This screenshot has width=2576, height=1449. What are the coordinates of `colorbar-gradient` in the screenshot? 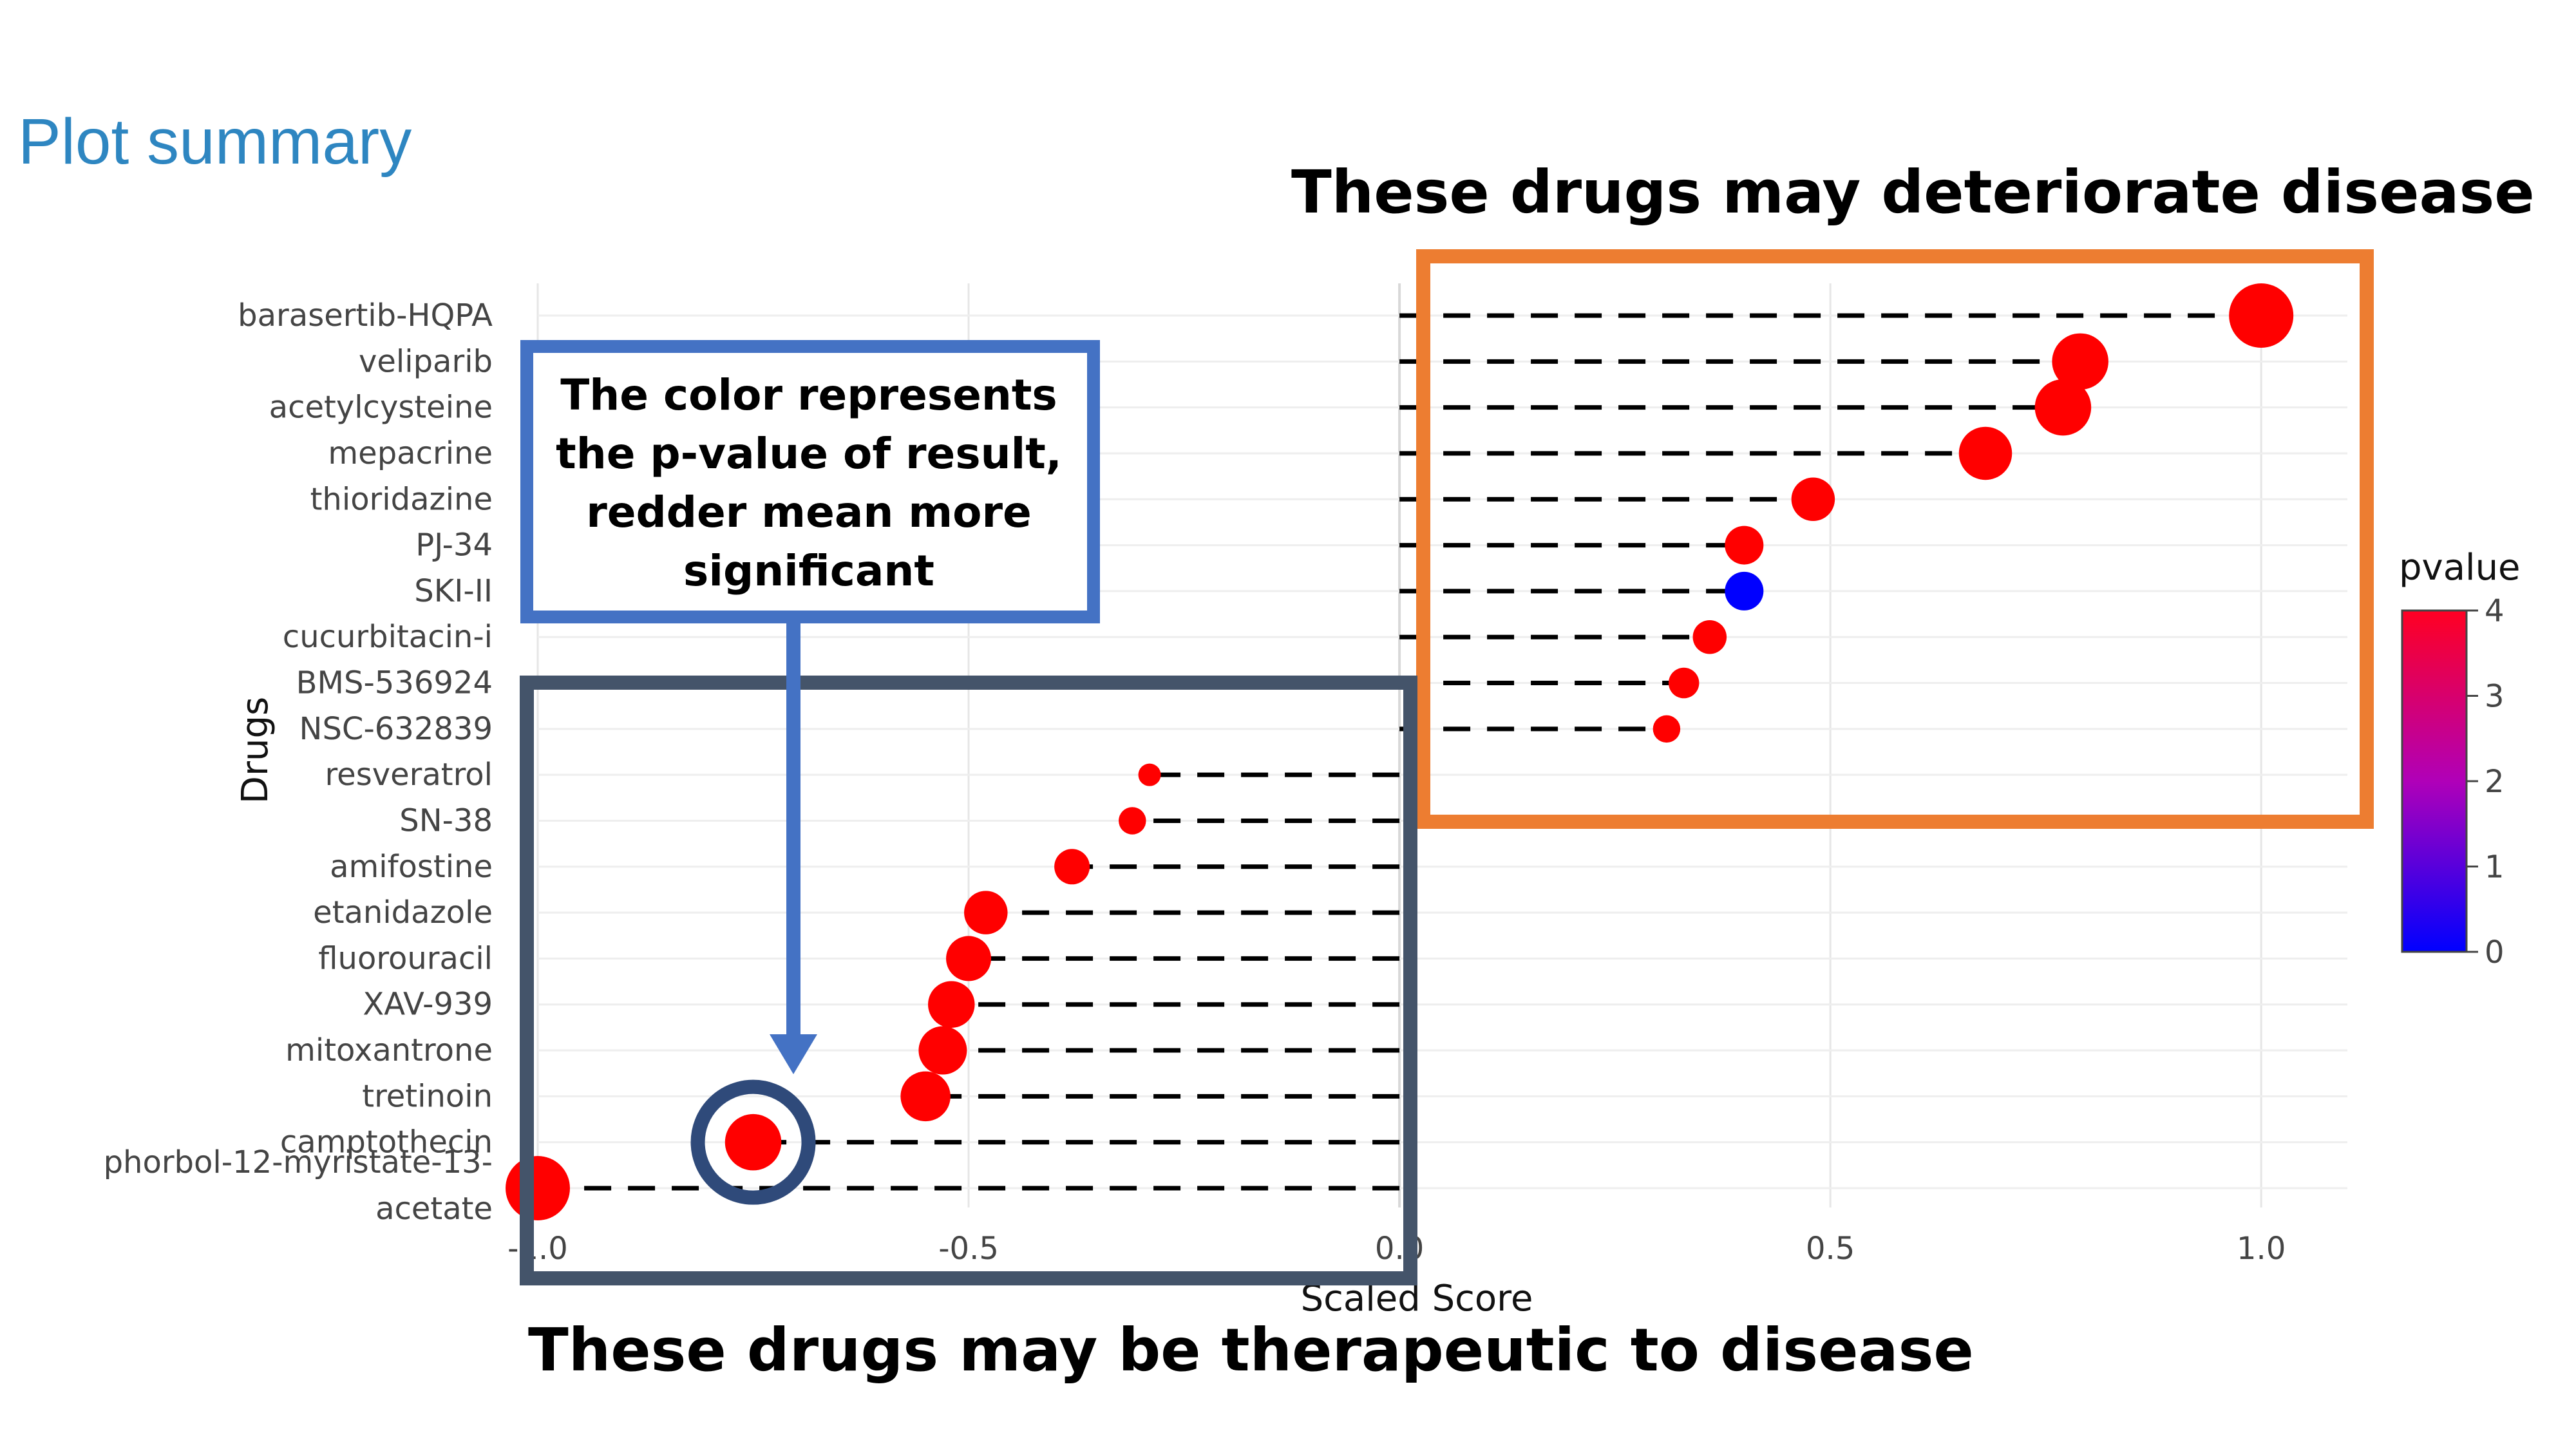 It's located at (2434, 781).